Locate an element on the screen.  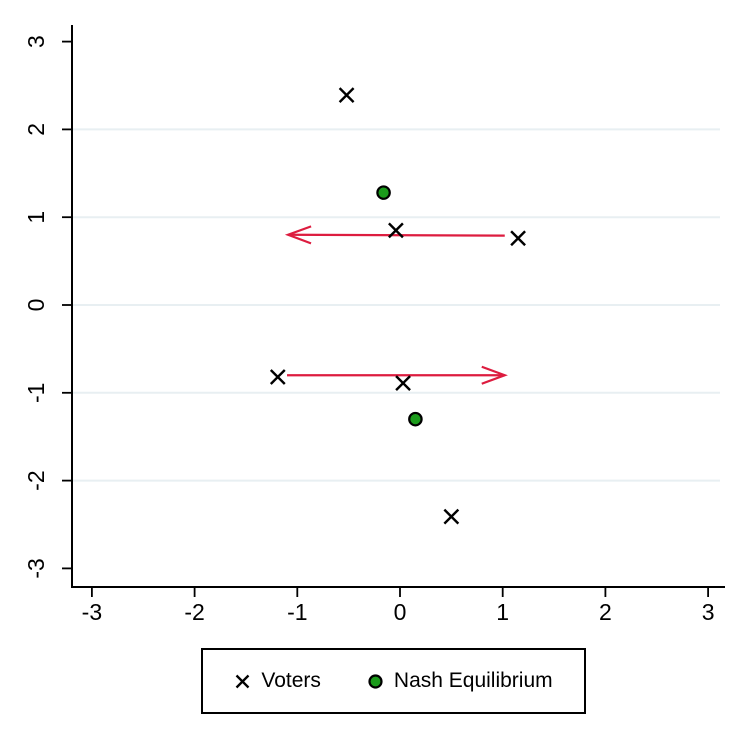
legend-item-nash: Nash Equilibrium is located at coordinates (460, 681).